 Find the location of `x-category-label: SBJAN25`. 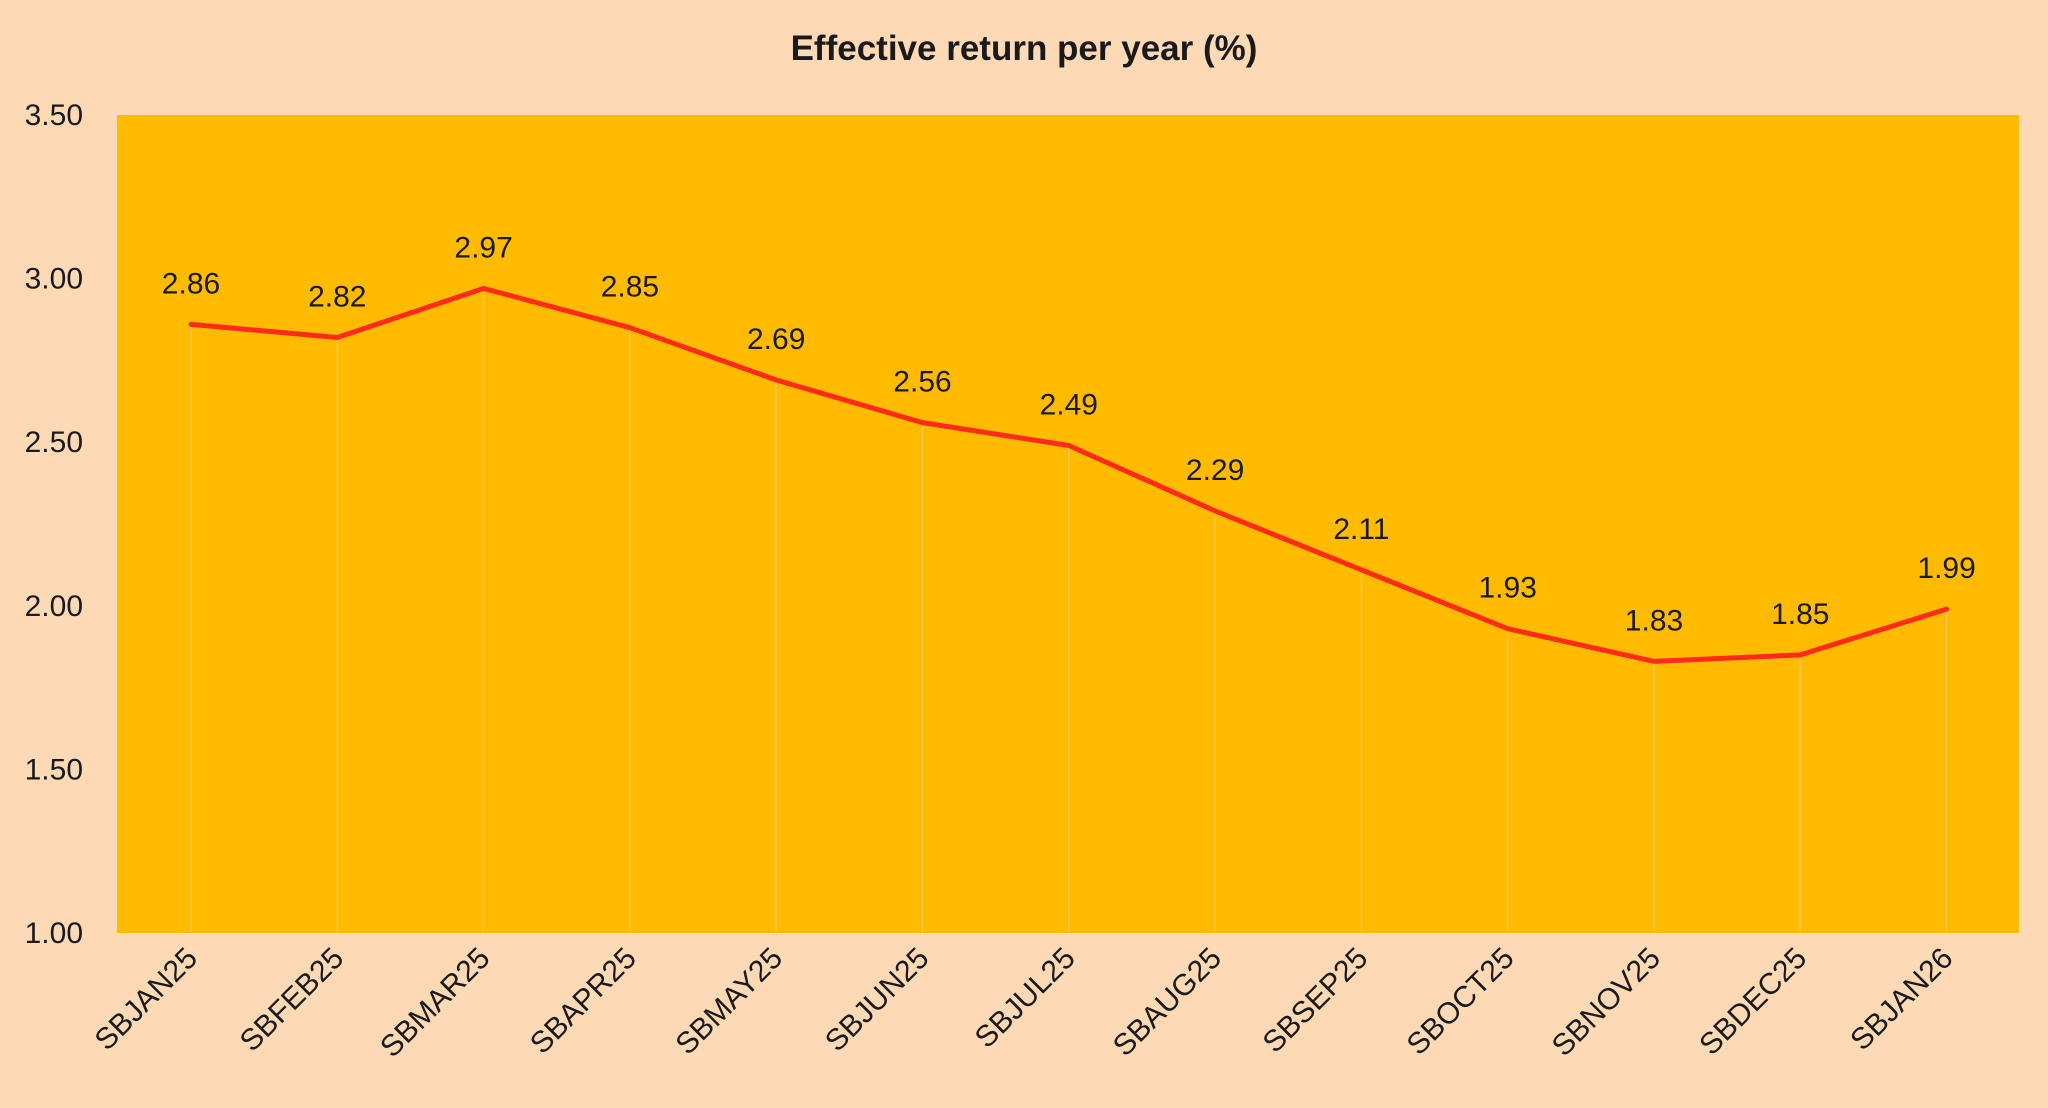

x-category-label: SBJAN25 is located at coordinates (146, 999).